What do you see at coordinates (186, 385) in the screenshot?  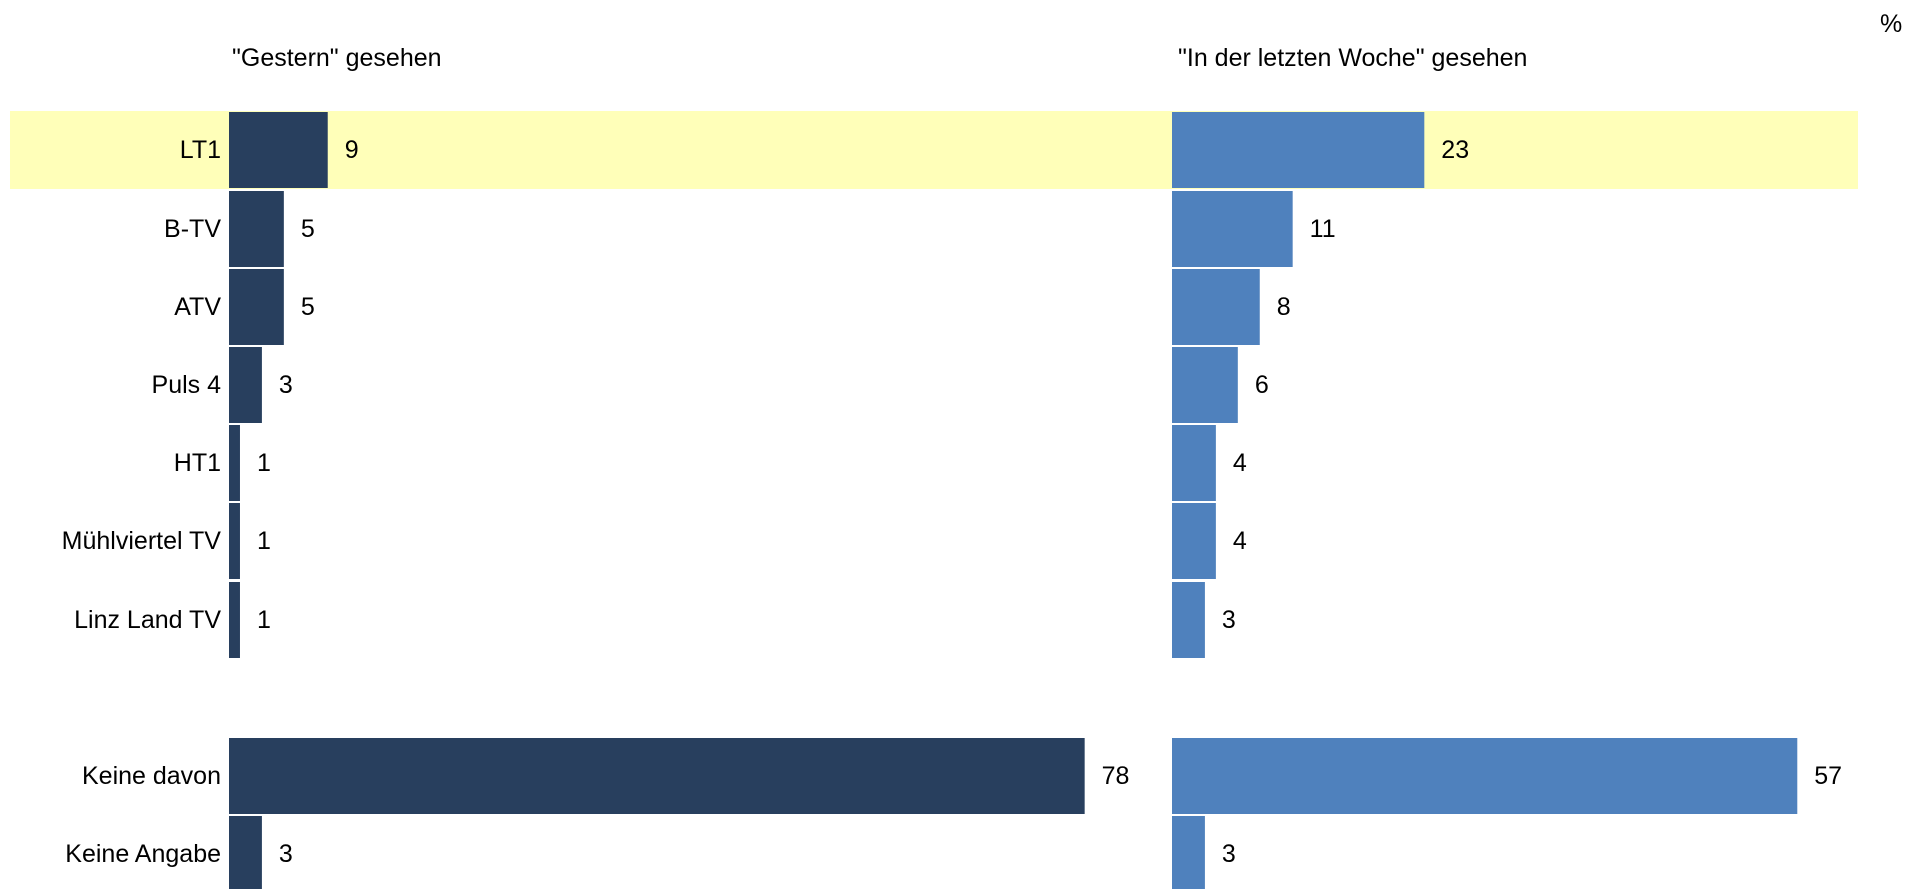 I see `category-label: Puls 4` at bounding box center [186, 385].